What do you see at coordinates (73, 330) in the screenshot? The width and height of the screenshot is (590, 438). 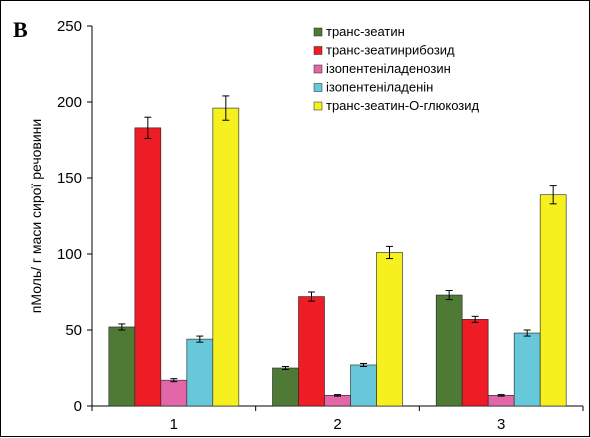 I see `y-tick-label: 50` at bounding box center [73, 330].